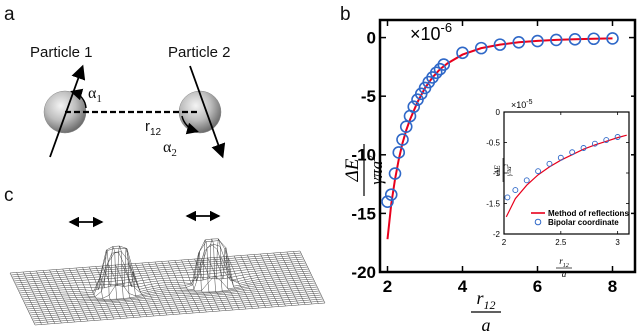 The image size is (639, 335). I want to click on panel-letter-c: c, so click(9, 195).